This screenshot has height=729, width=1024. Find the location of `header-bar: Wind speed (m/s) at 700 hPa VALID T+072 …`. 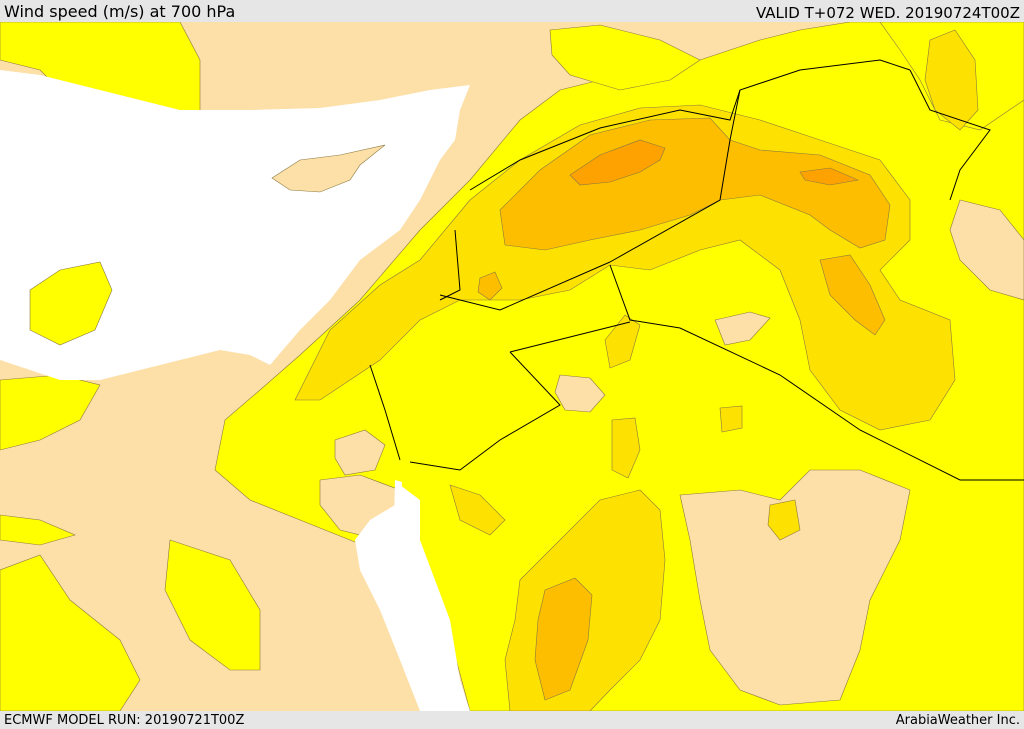

header-bar: Wind speed (m/s) at 700 hPa VALID T+072 … is located at coordinates (512, 11).